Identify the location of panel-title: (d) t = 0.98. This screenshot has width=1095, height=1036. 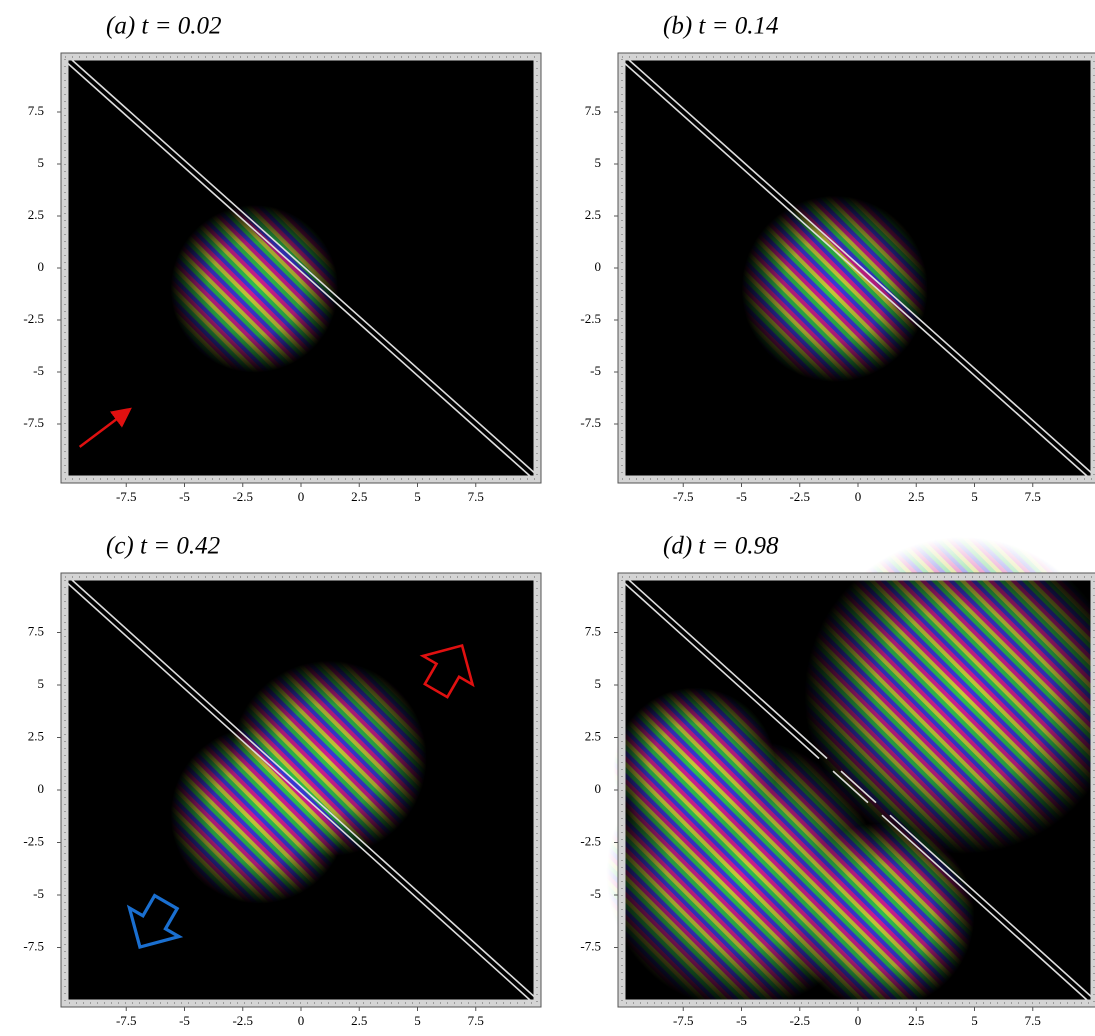
(721, 546).